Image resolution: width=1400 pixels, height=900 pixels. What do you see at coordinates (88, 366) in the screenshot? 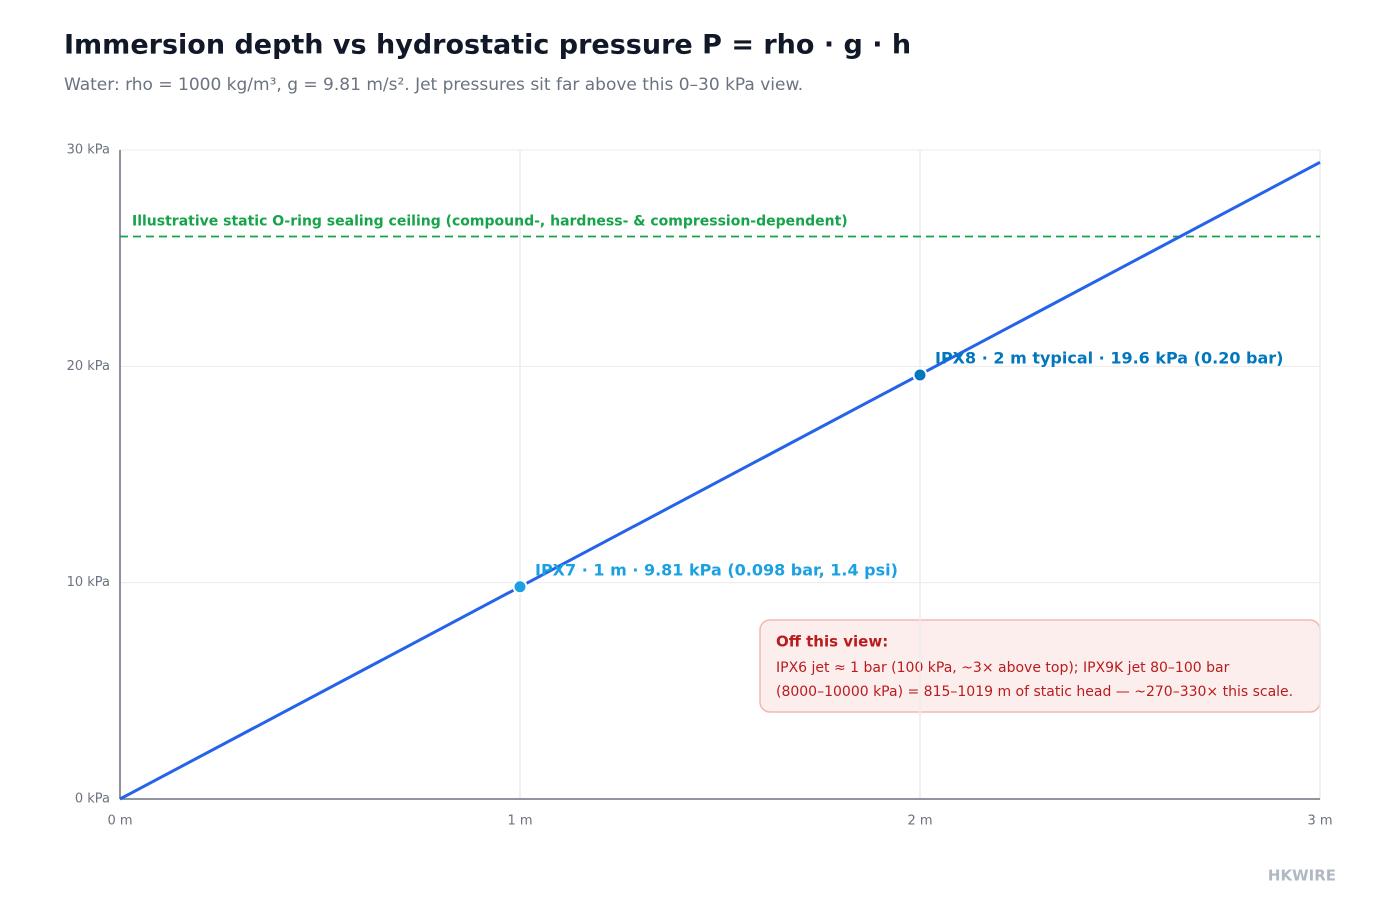
I see `y-tick-label: 20 kPa` at bounding box center [88, 366].